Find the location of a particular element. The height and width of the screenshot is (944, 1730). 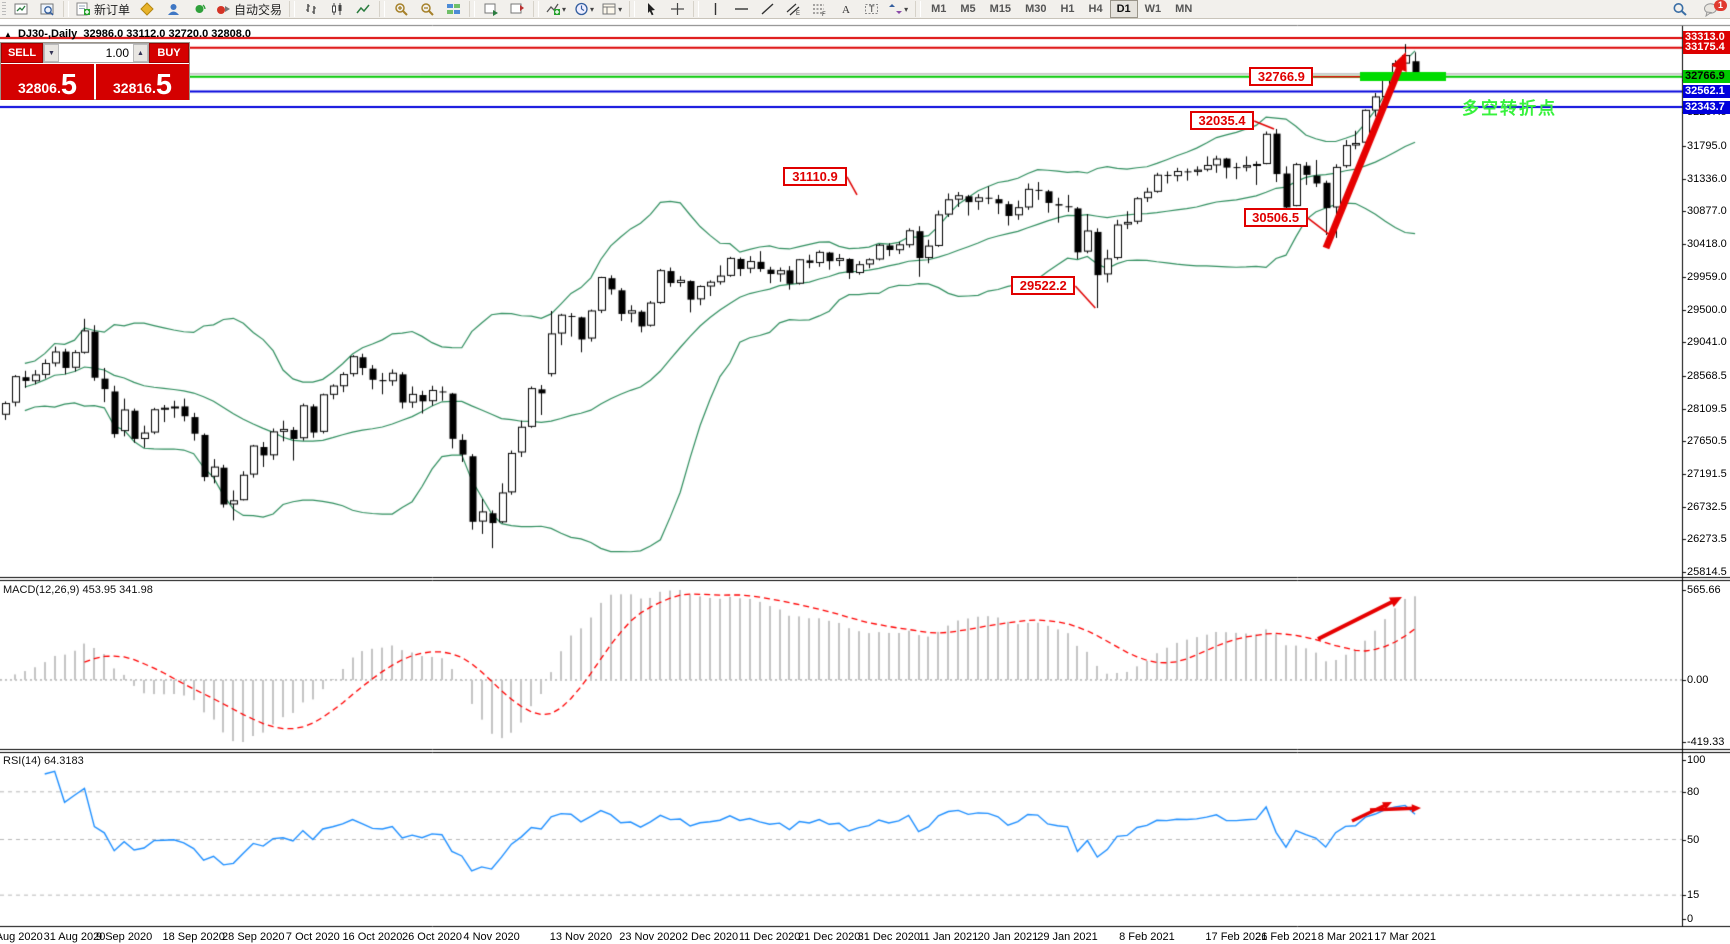

chart-profiles-icon is located at coordinates (47, 9).